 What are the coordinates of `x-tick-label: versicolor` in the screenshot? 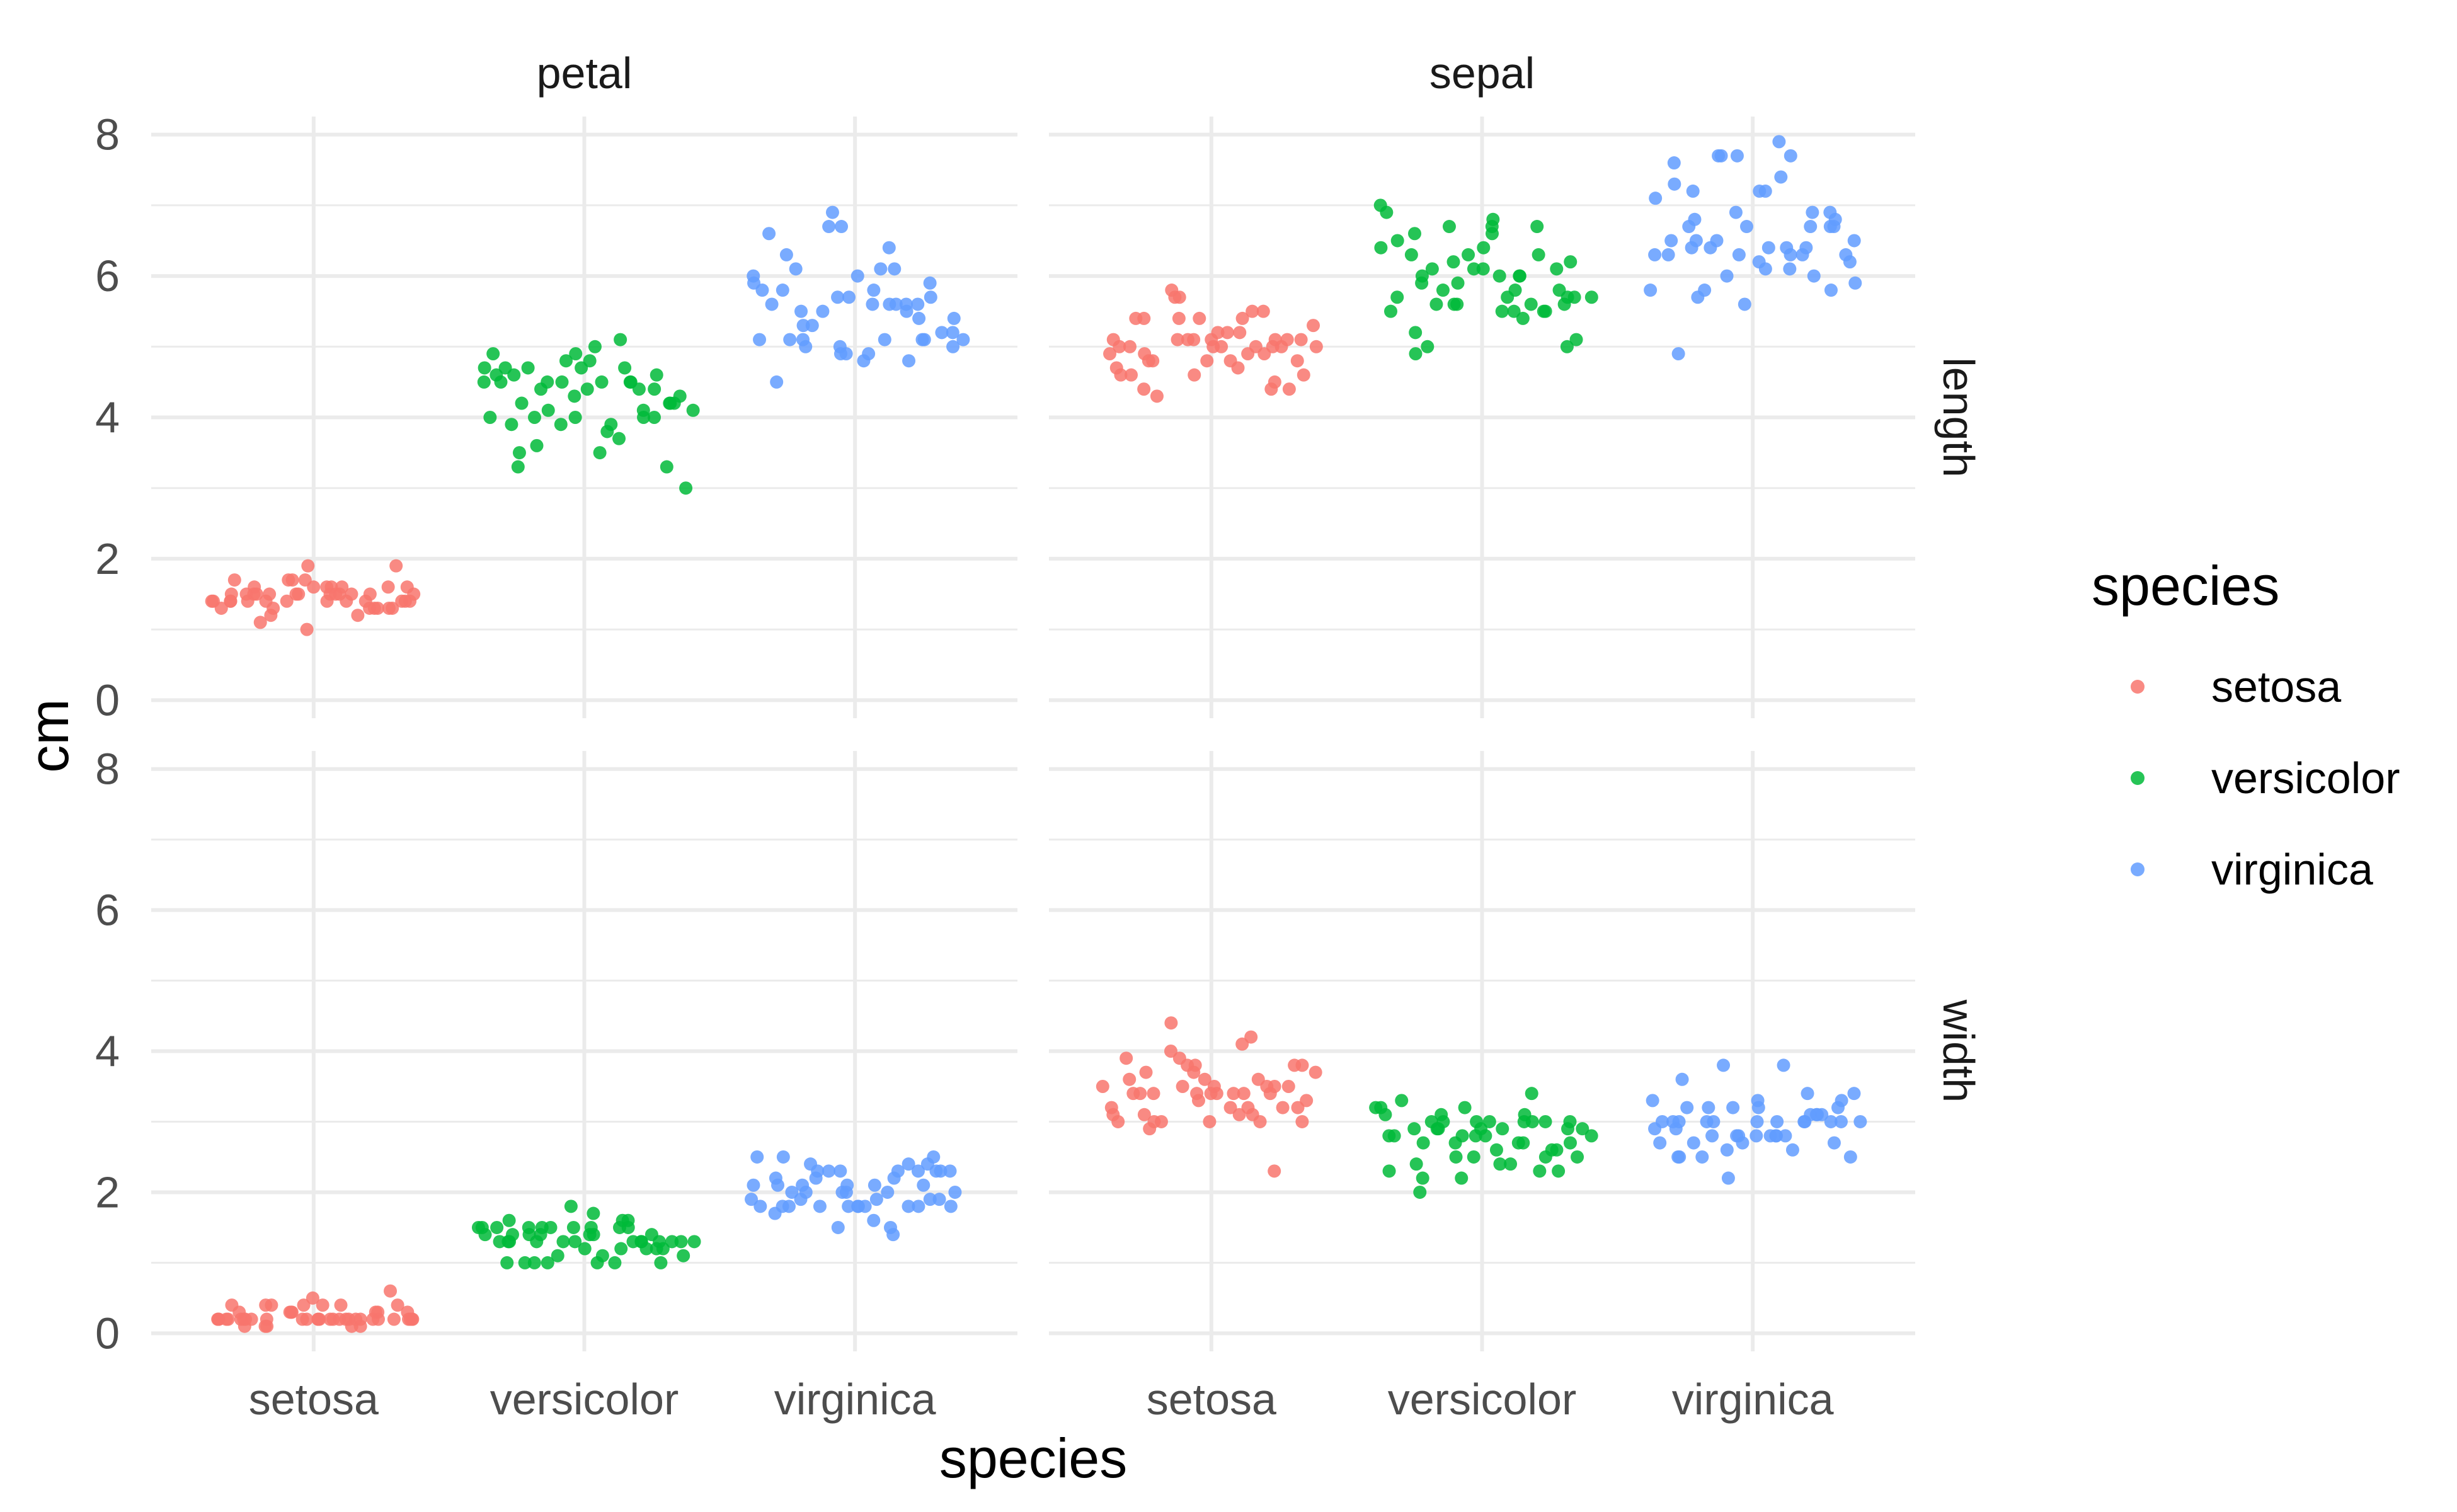 It's located at (584, 1399).